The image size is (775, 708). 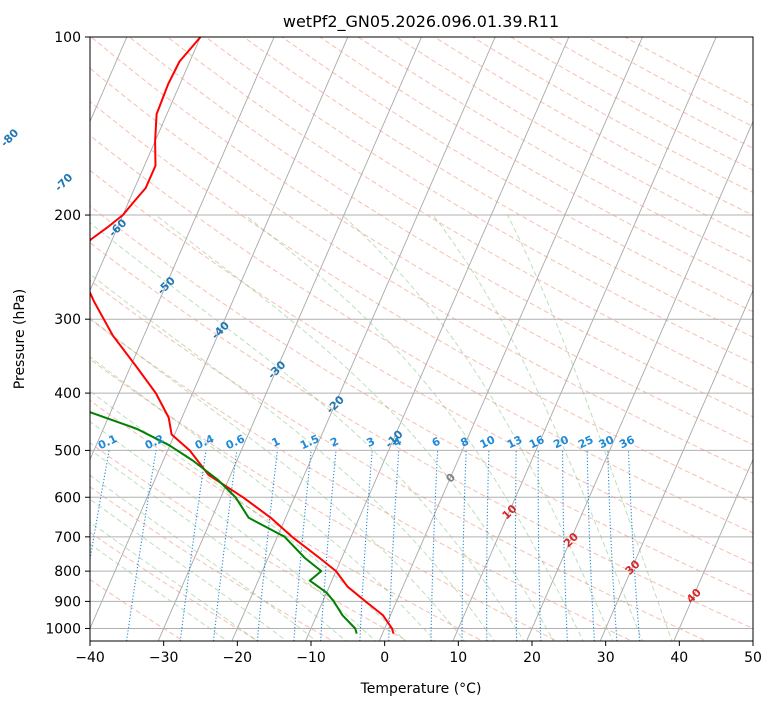 What do you see at coordinates (514, 442) in the screenshot?
I see `mixing-ratio-label: 13` at bounding box center [514, 442].